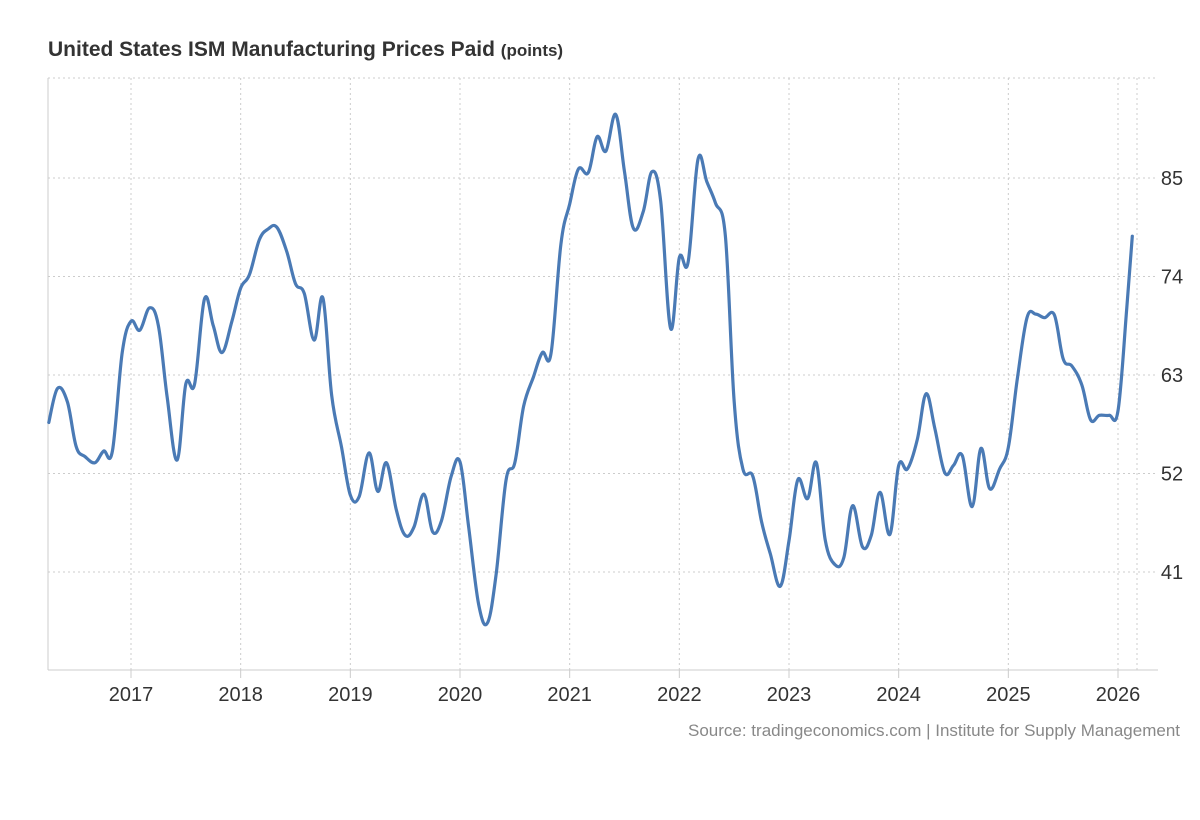 This screenshot has height=820, width=1200. I want to click on x-tick-label: 2019, so click(350, 695).